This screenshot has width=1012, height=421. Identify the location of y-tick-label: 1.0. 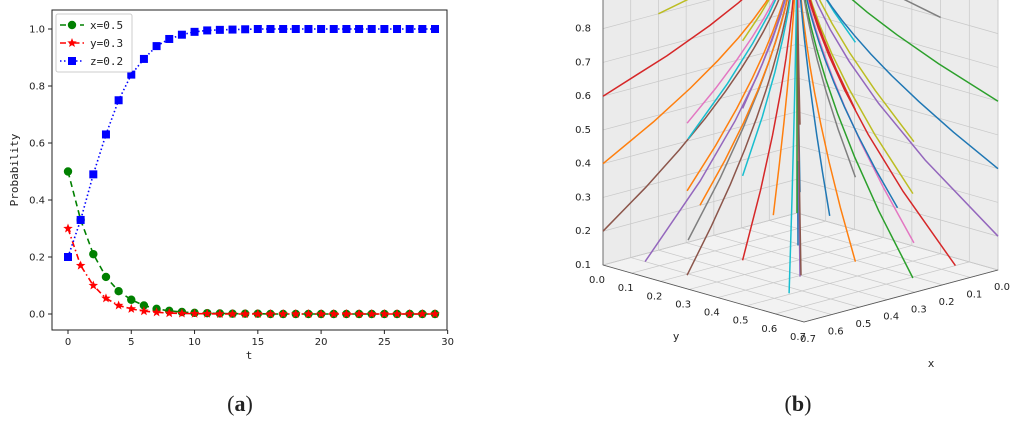
(37, 30).